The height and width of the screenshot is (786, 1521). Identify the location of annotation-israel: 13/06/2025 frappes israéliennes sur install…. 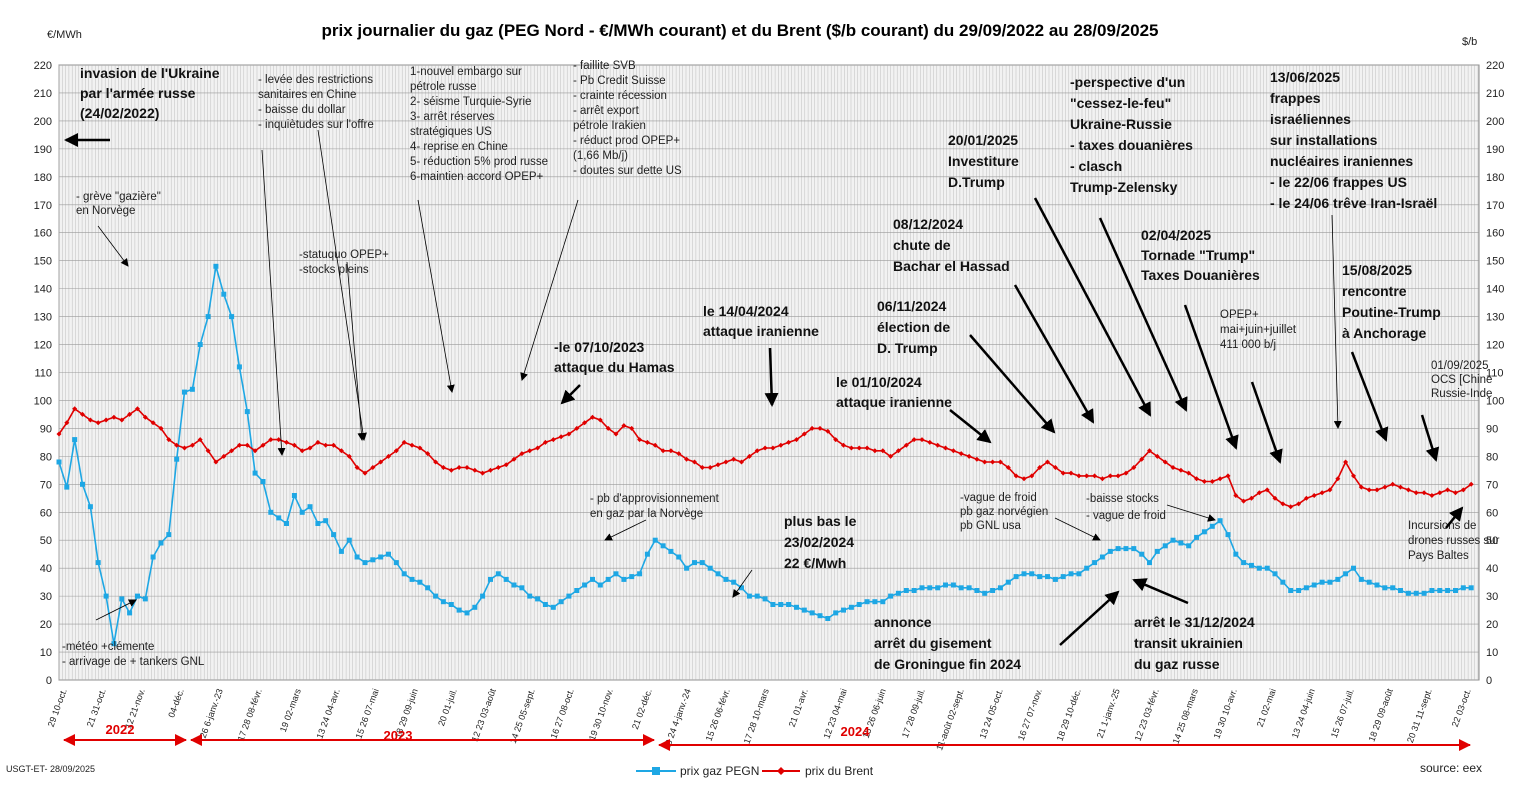
(1353, 140).